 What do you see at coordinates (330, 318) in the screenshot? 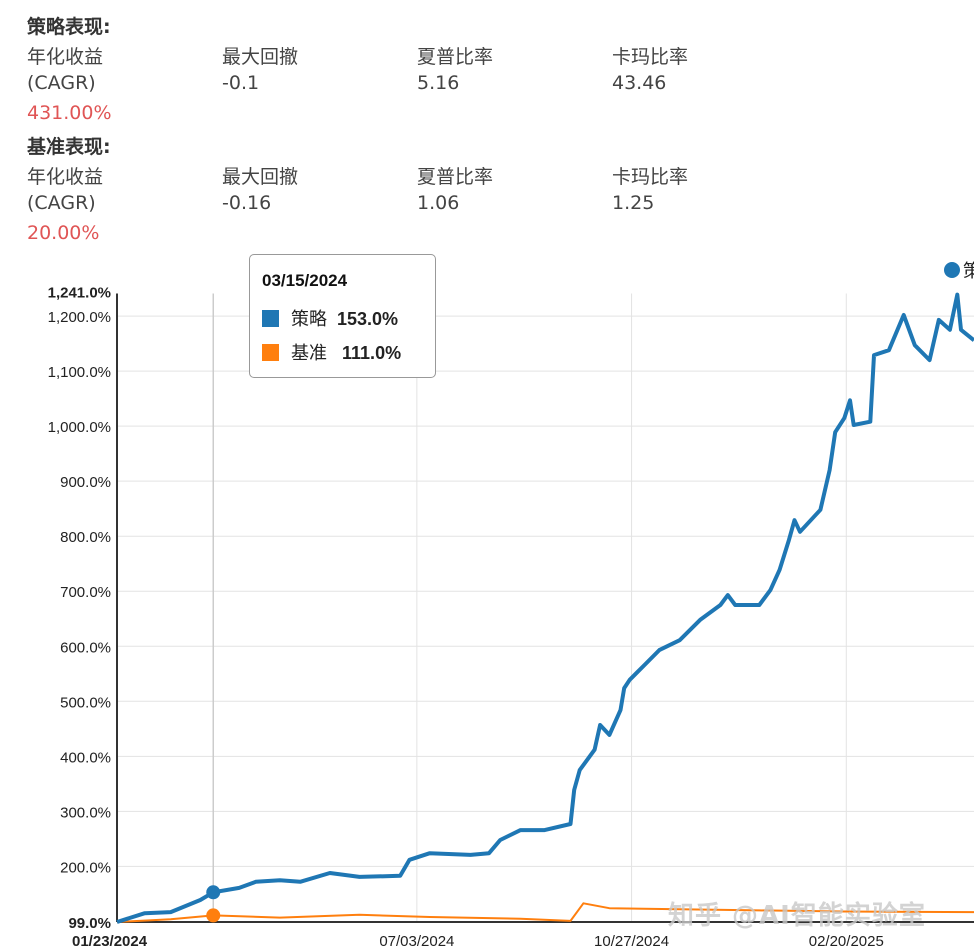
I see `tooltip-item-strategy: 策略 153.0%` at bounding box center [330, 318].